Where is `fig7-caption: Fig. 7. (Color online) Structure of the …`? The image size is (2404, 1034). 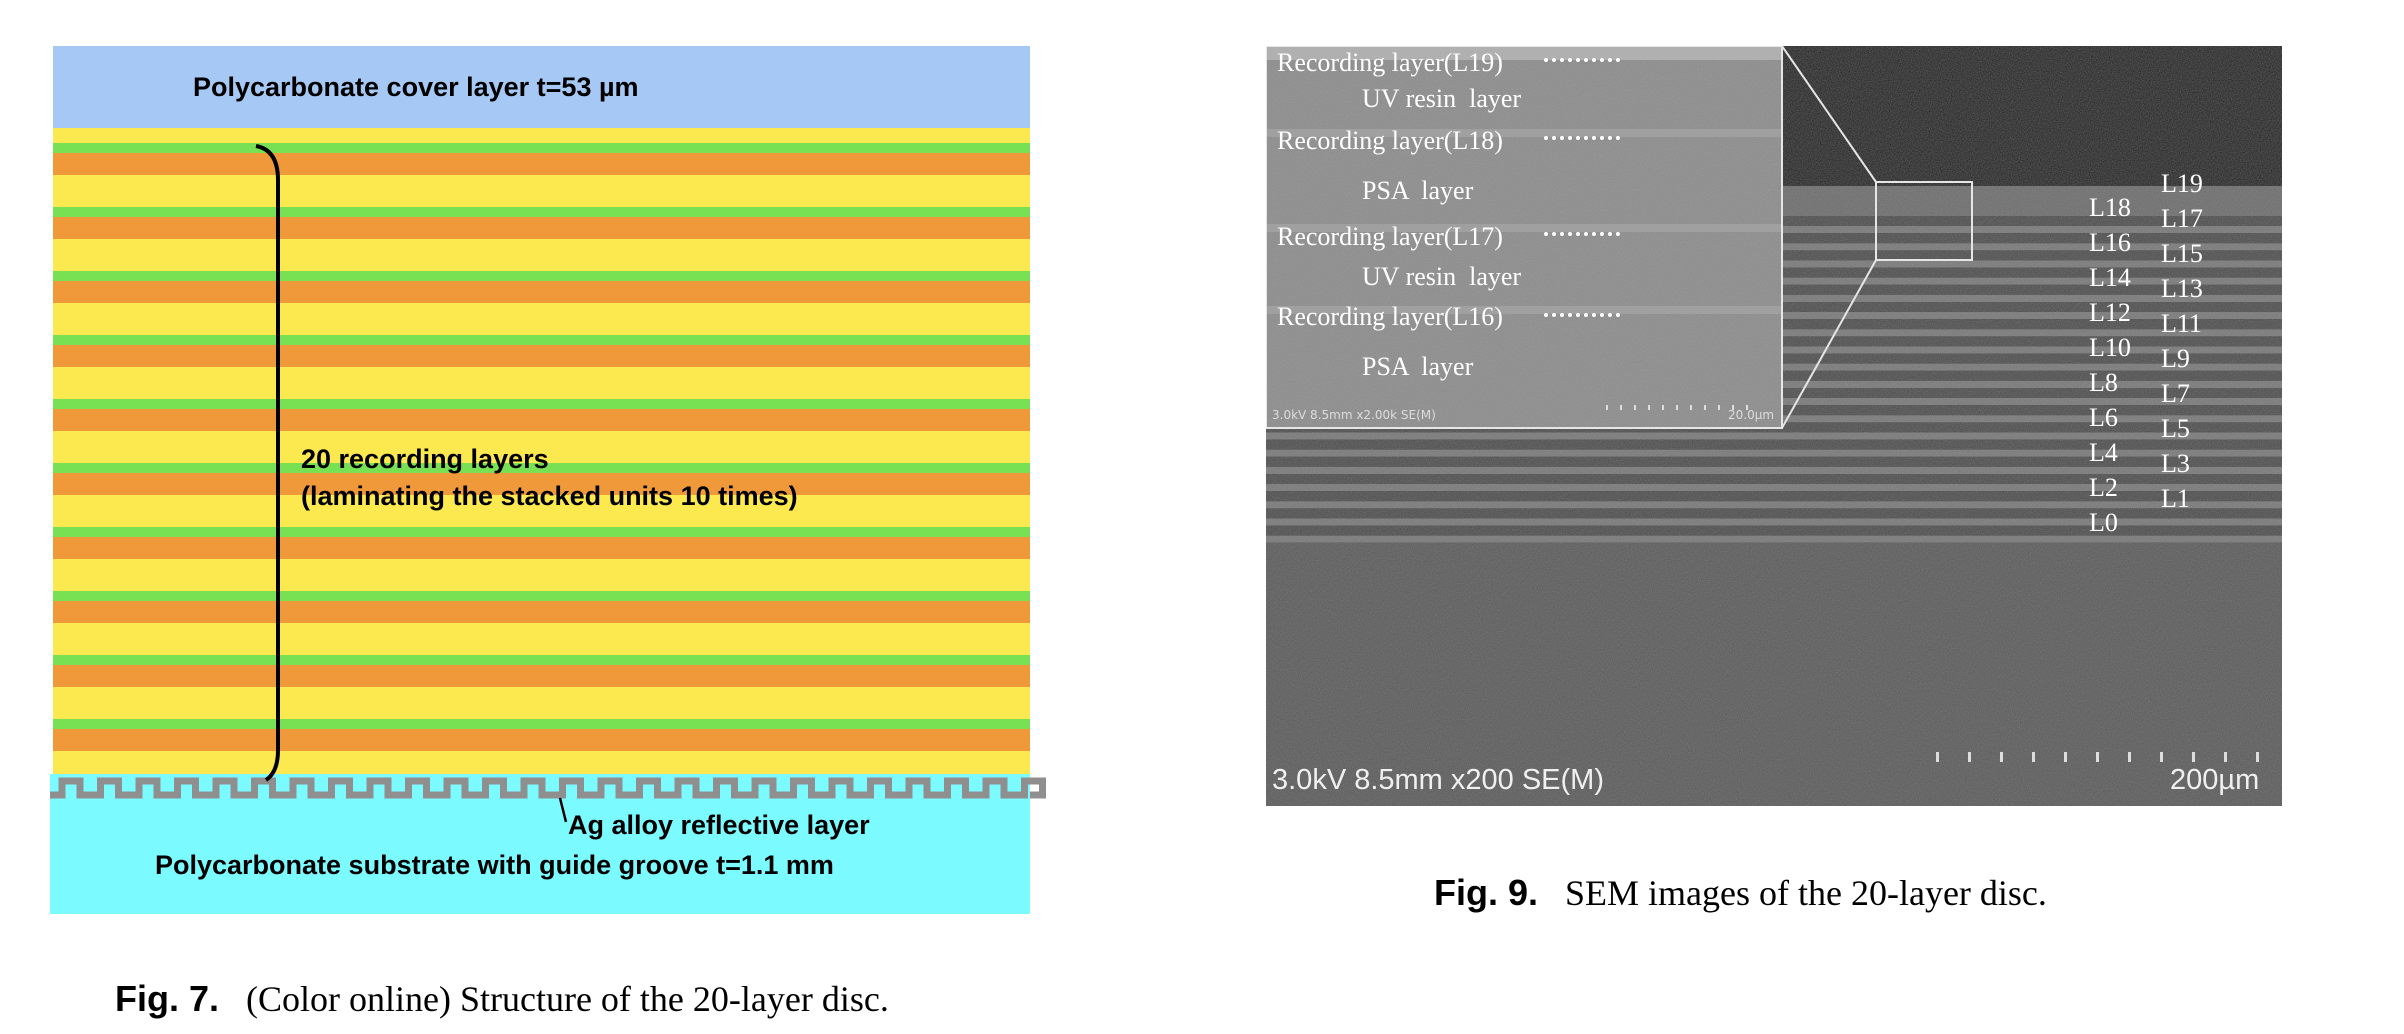 fig7-caption: Fig. 7. (Color online) Structure of the … is located at coordinates (502, 999).